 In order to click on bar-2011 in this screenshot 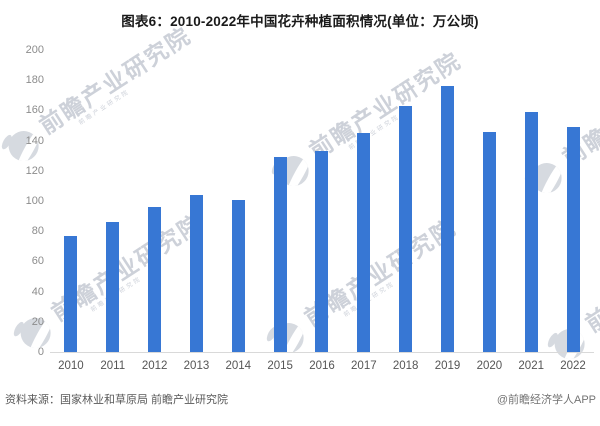, I will do `click(113, 287)`.